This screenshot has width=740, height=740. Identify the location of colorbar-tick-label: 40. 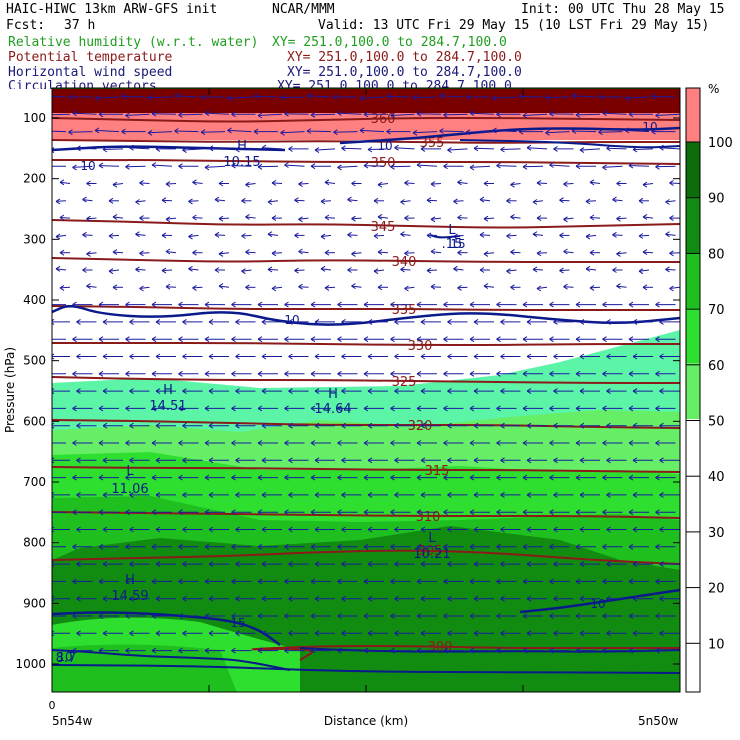
(716, 477).